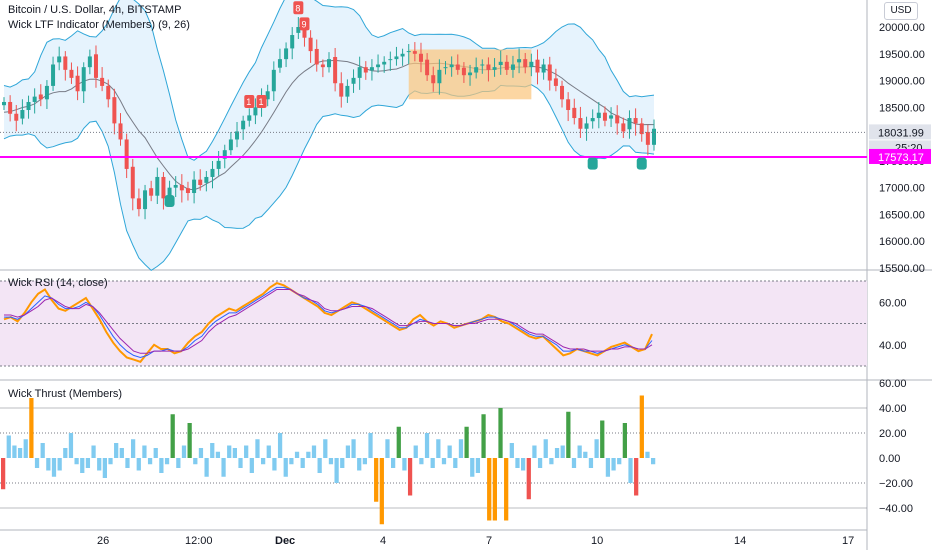 This screenshot has height=550, width=932. What do you see at coordinates (99, 25) in the screenshot?
I see `indicator-title: Wick LTF Indicator (Members) (9, 26)` at bounding box center [99, 25].